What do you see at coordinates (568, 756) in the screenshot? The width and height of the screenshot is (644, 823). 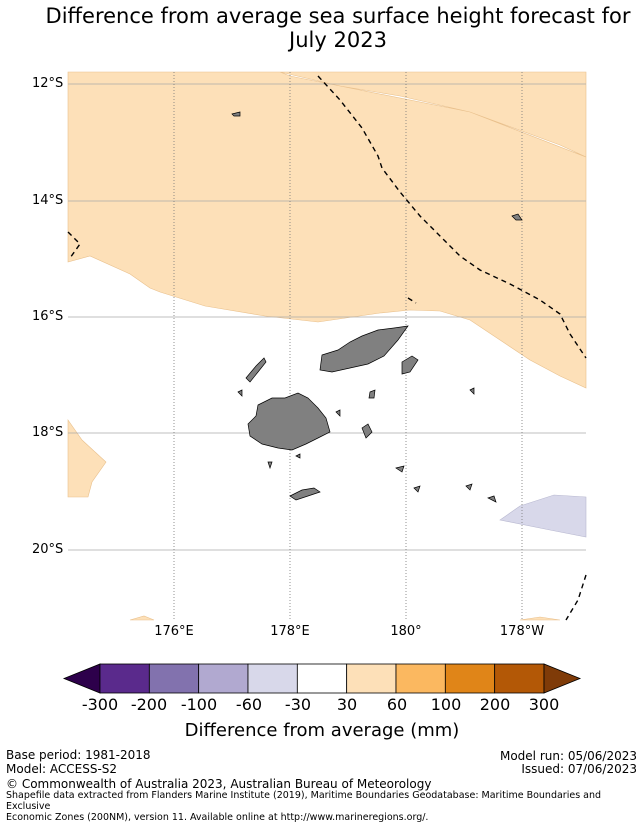 I see `model-run: Model run: 05/06/2023` at bounding box center [568, 756].